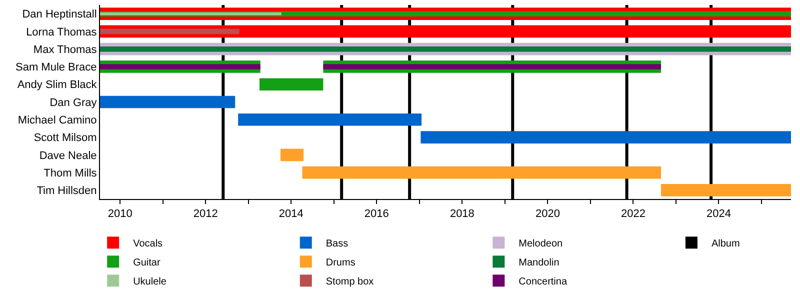 The width and height of the screenshot is (800, 300). I want to click on x-tick-label: 2010, so click(120, 214).